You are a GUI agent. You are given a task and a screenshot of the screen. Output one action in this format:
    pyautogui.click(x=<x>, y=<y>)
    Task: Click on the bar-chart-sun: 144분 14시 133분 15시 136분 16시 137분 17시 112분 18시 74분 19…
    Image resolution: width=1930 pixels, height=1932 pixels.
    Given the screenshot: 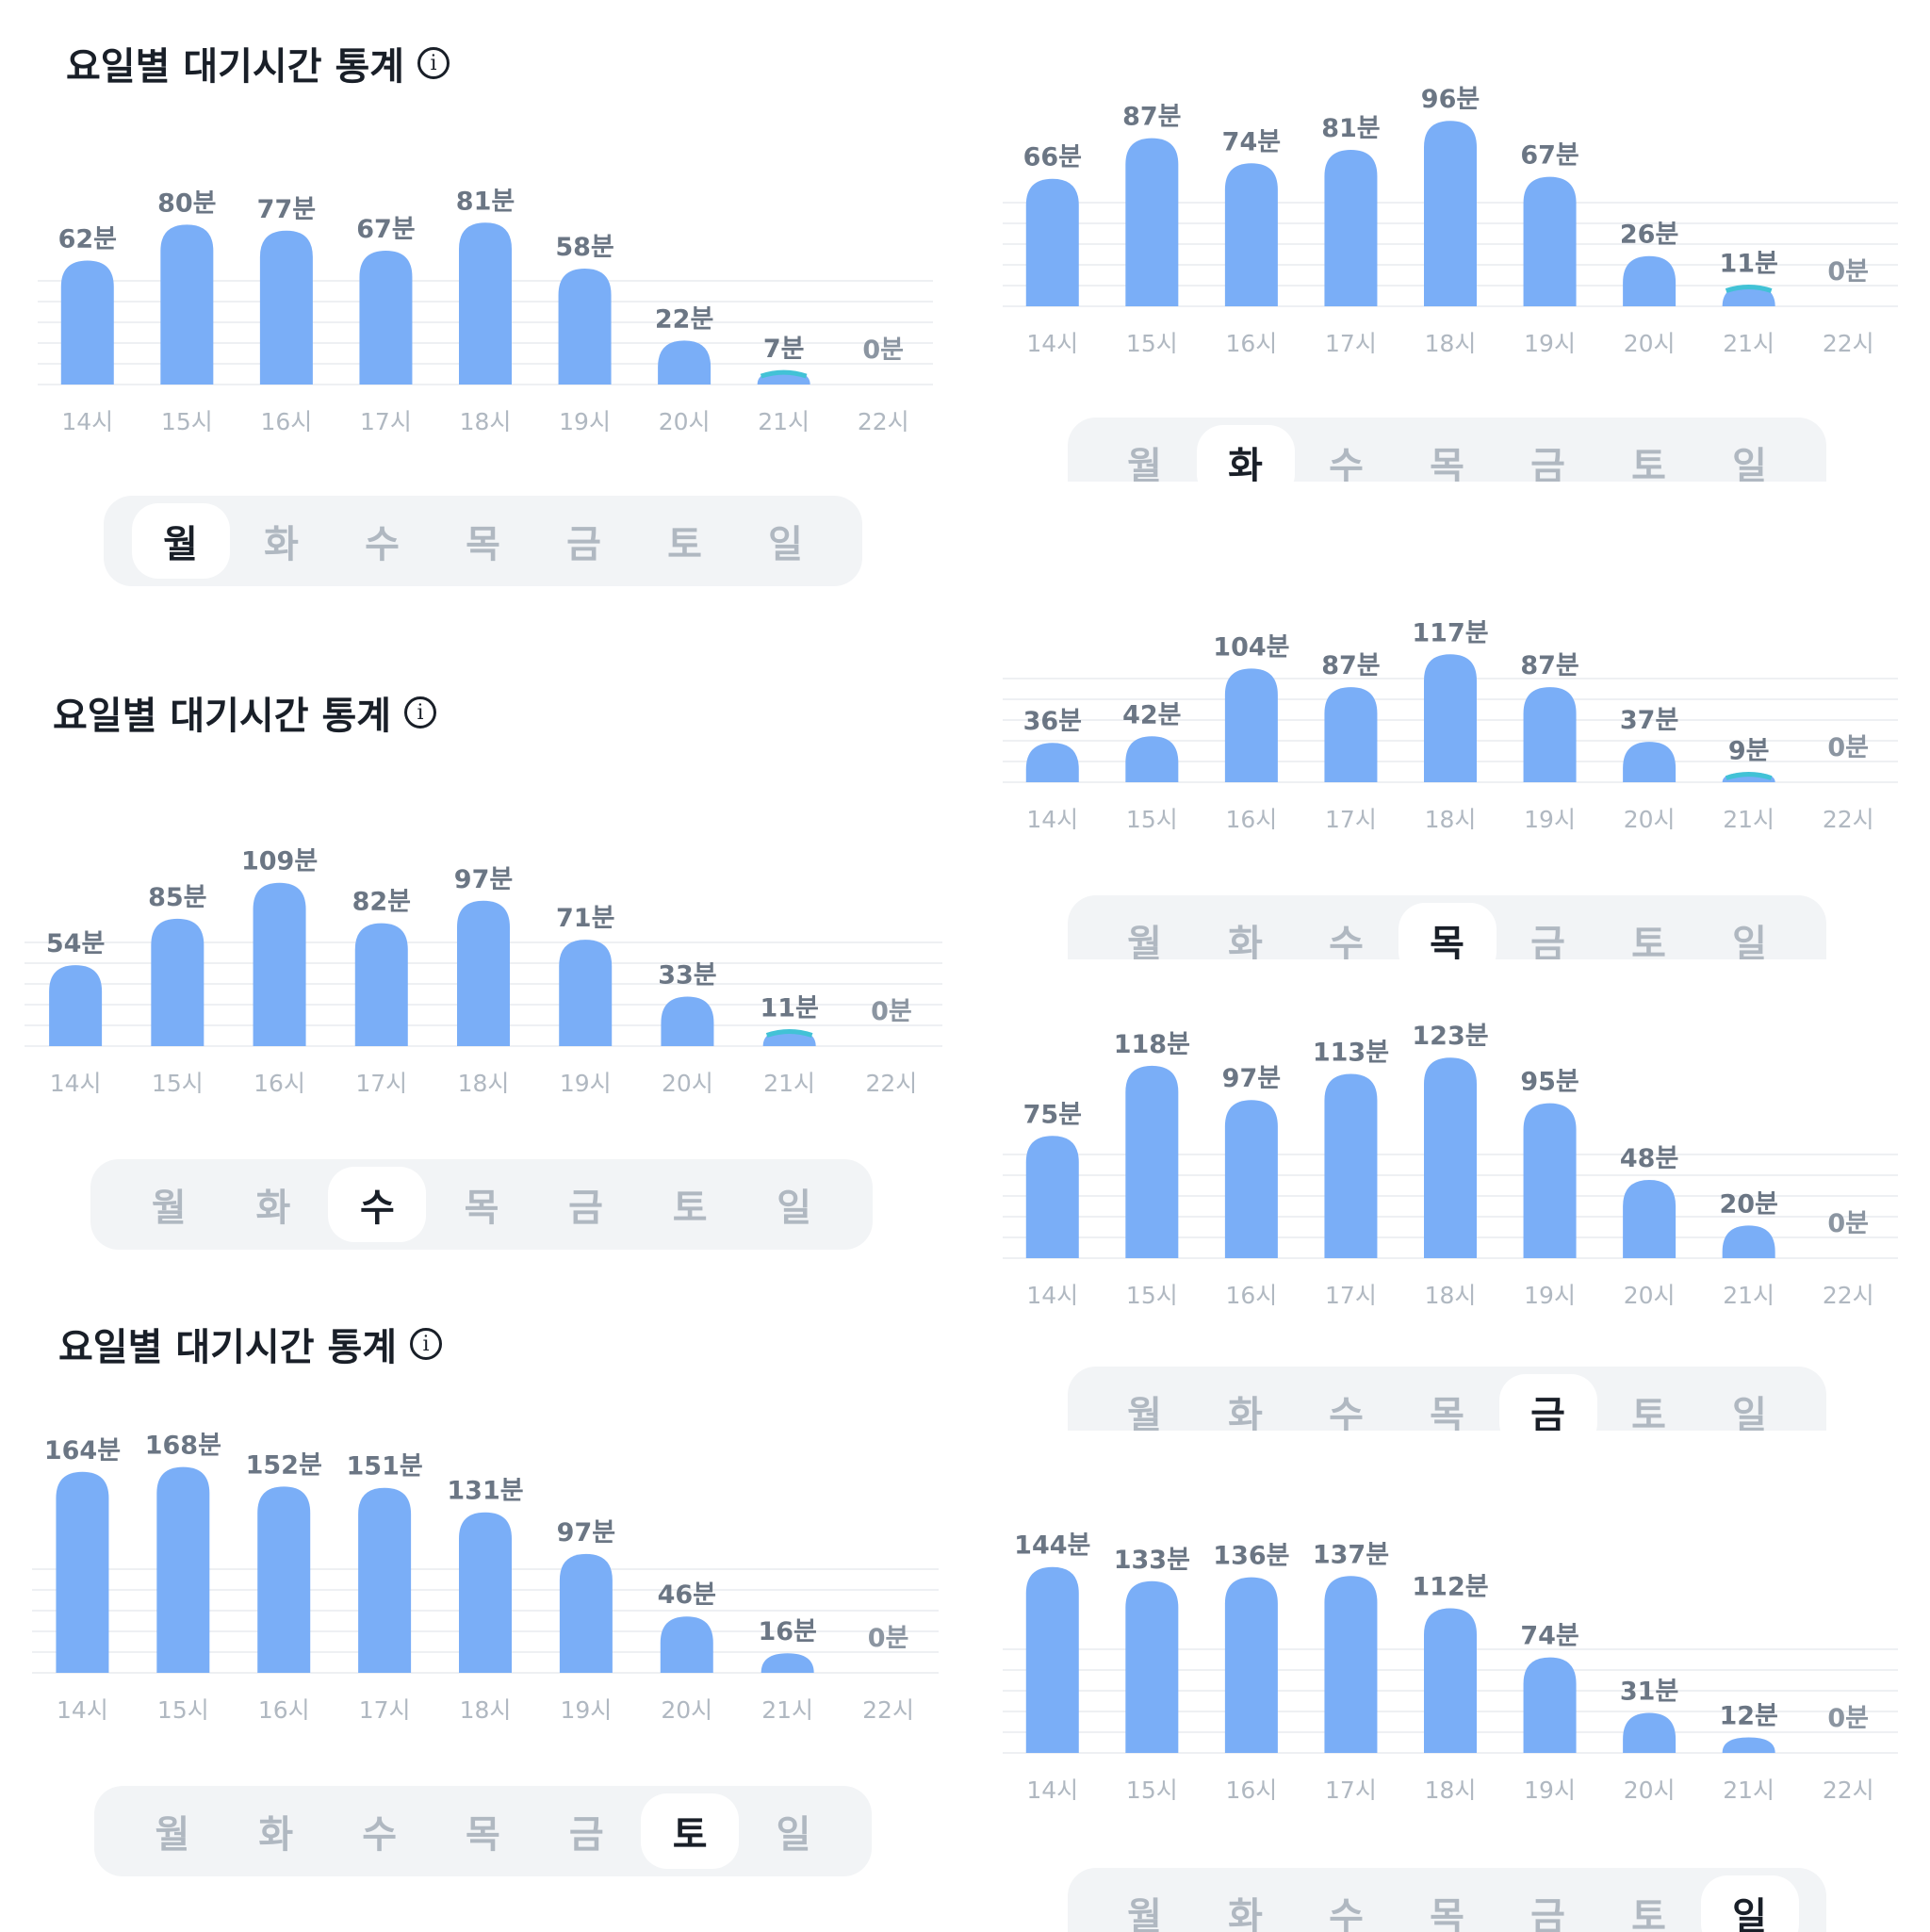 What is the action you would take?
    pyautogui.click(x=1450, y=1667)
    